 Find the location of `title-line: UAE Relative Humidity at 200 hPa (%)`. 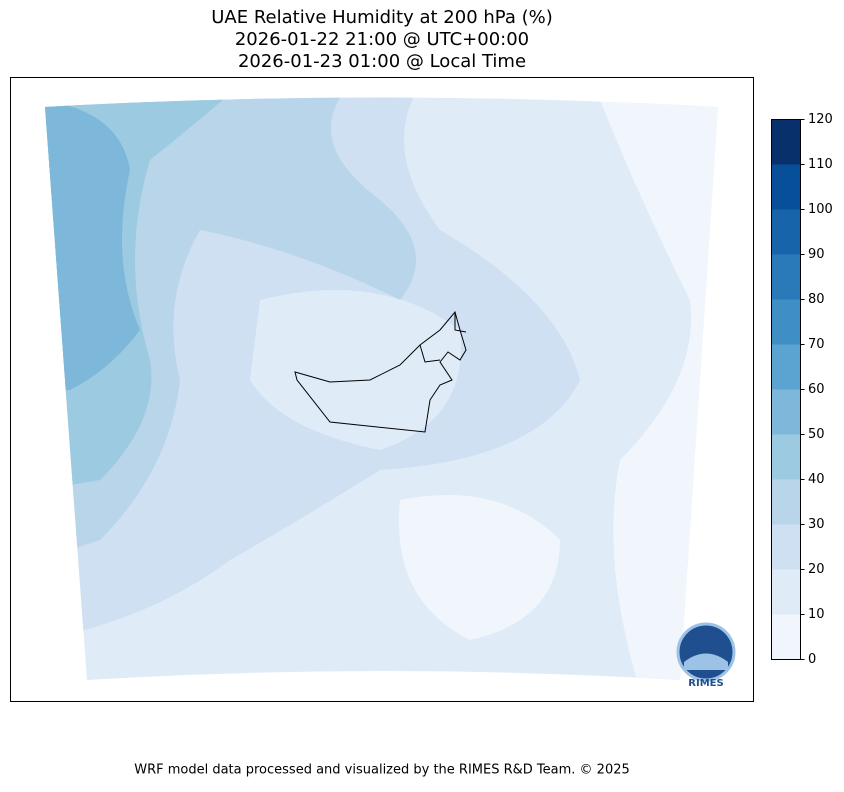

title-line: UAE Relative Humidity at 200 hPa (%) is located at coordinates (381, 17).